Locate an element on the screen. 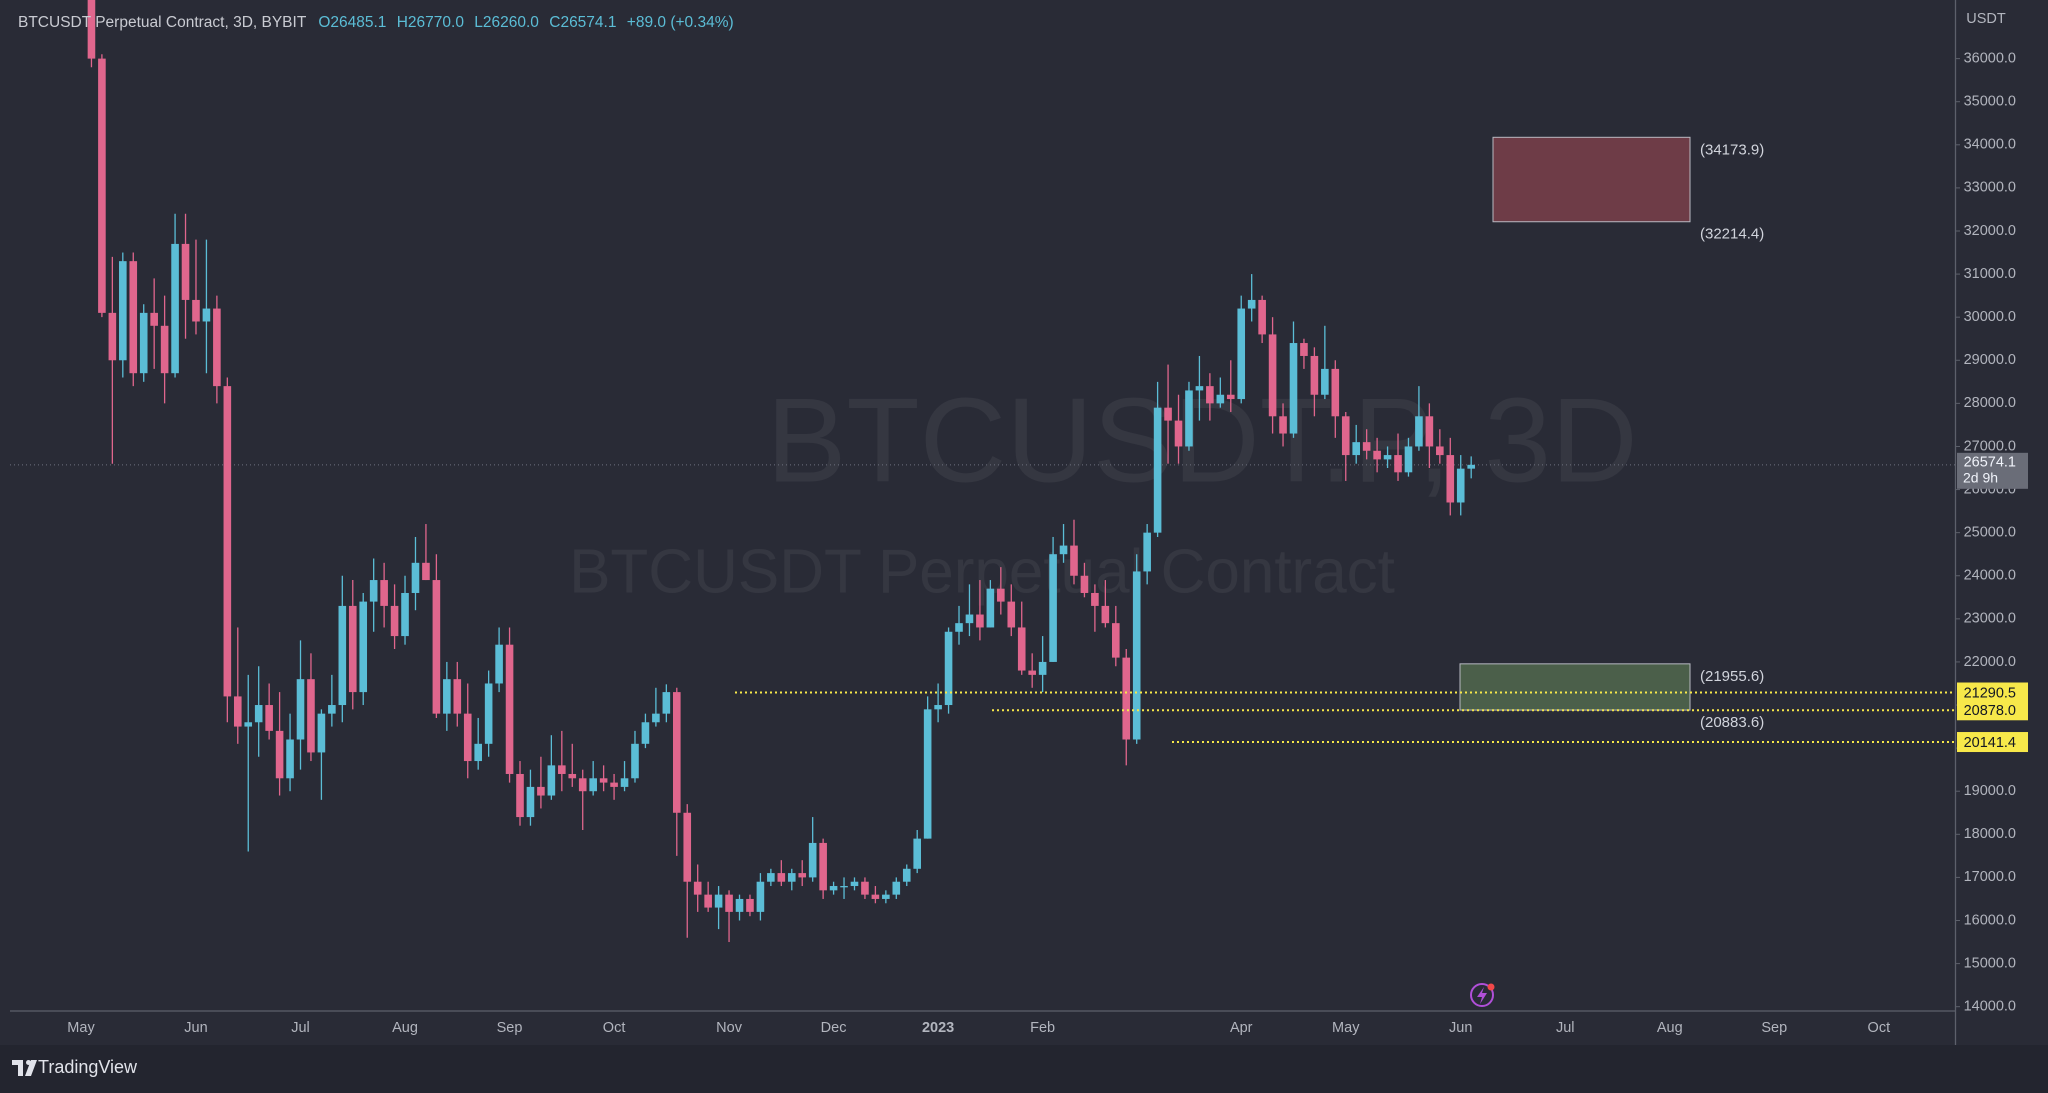 The image size is (2048, 1093). y-tick-label: 16000.0 is located at coordinates (1990, 920).